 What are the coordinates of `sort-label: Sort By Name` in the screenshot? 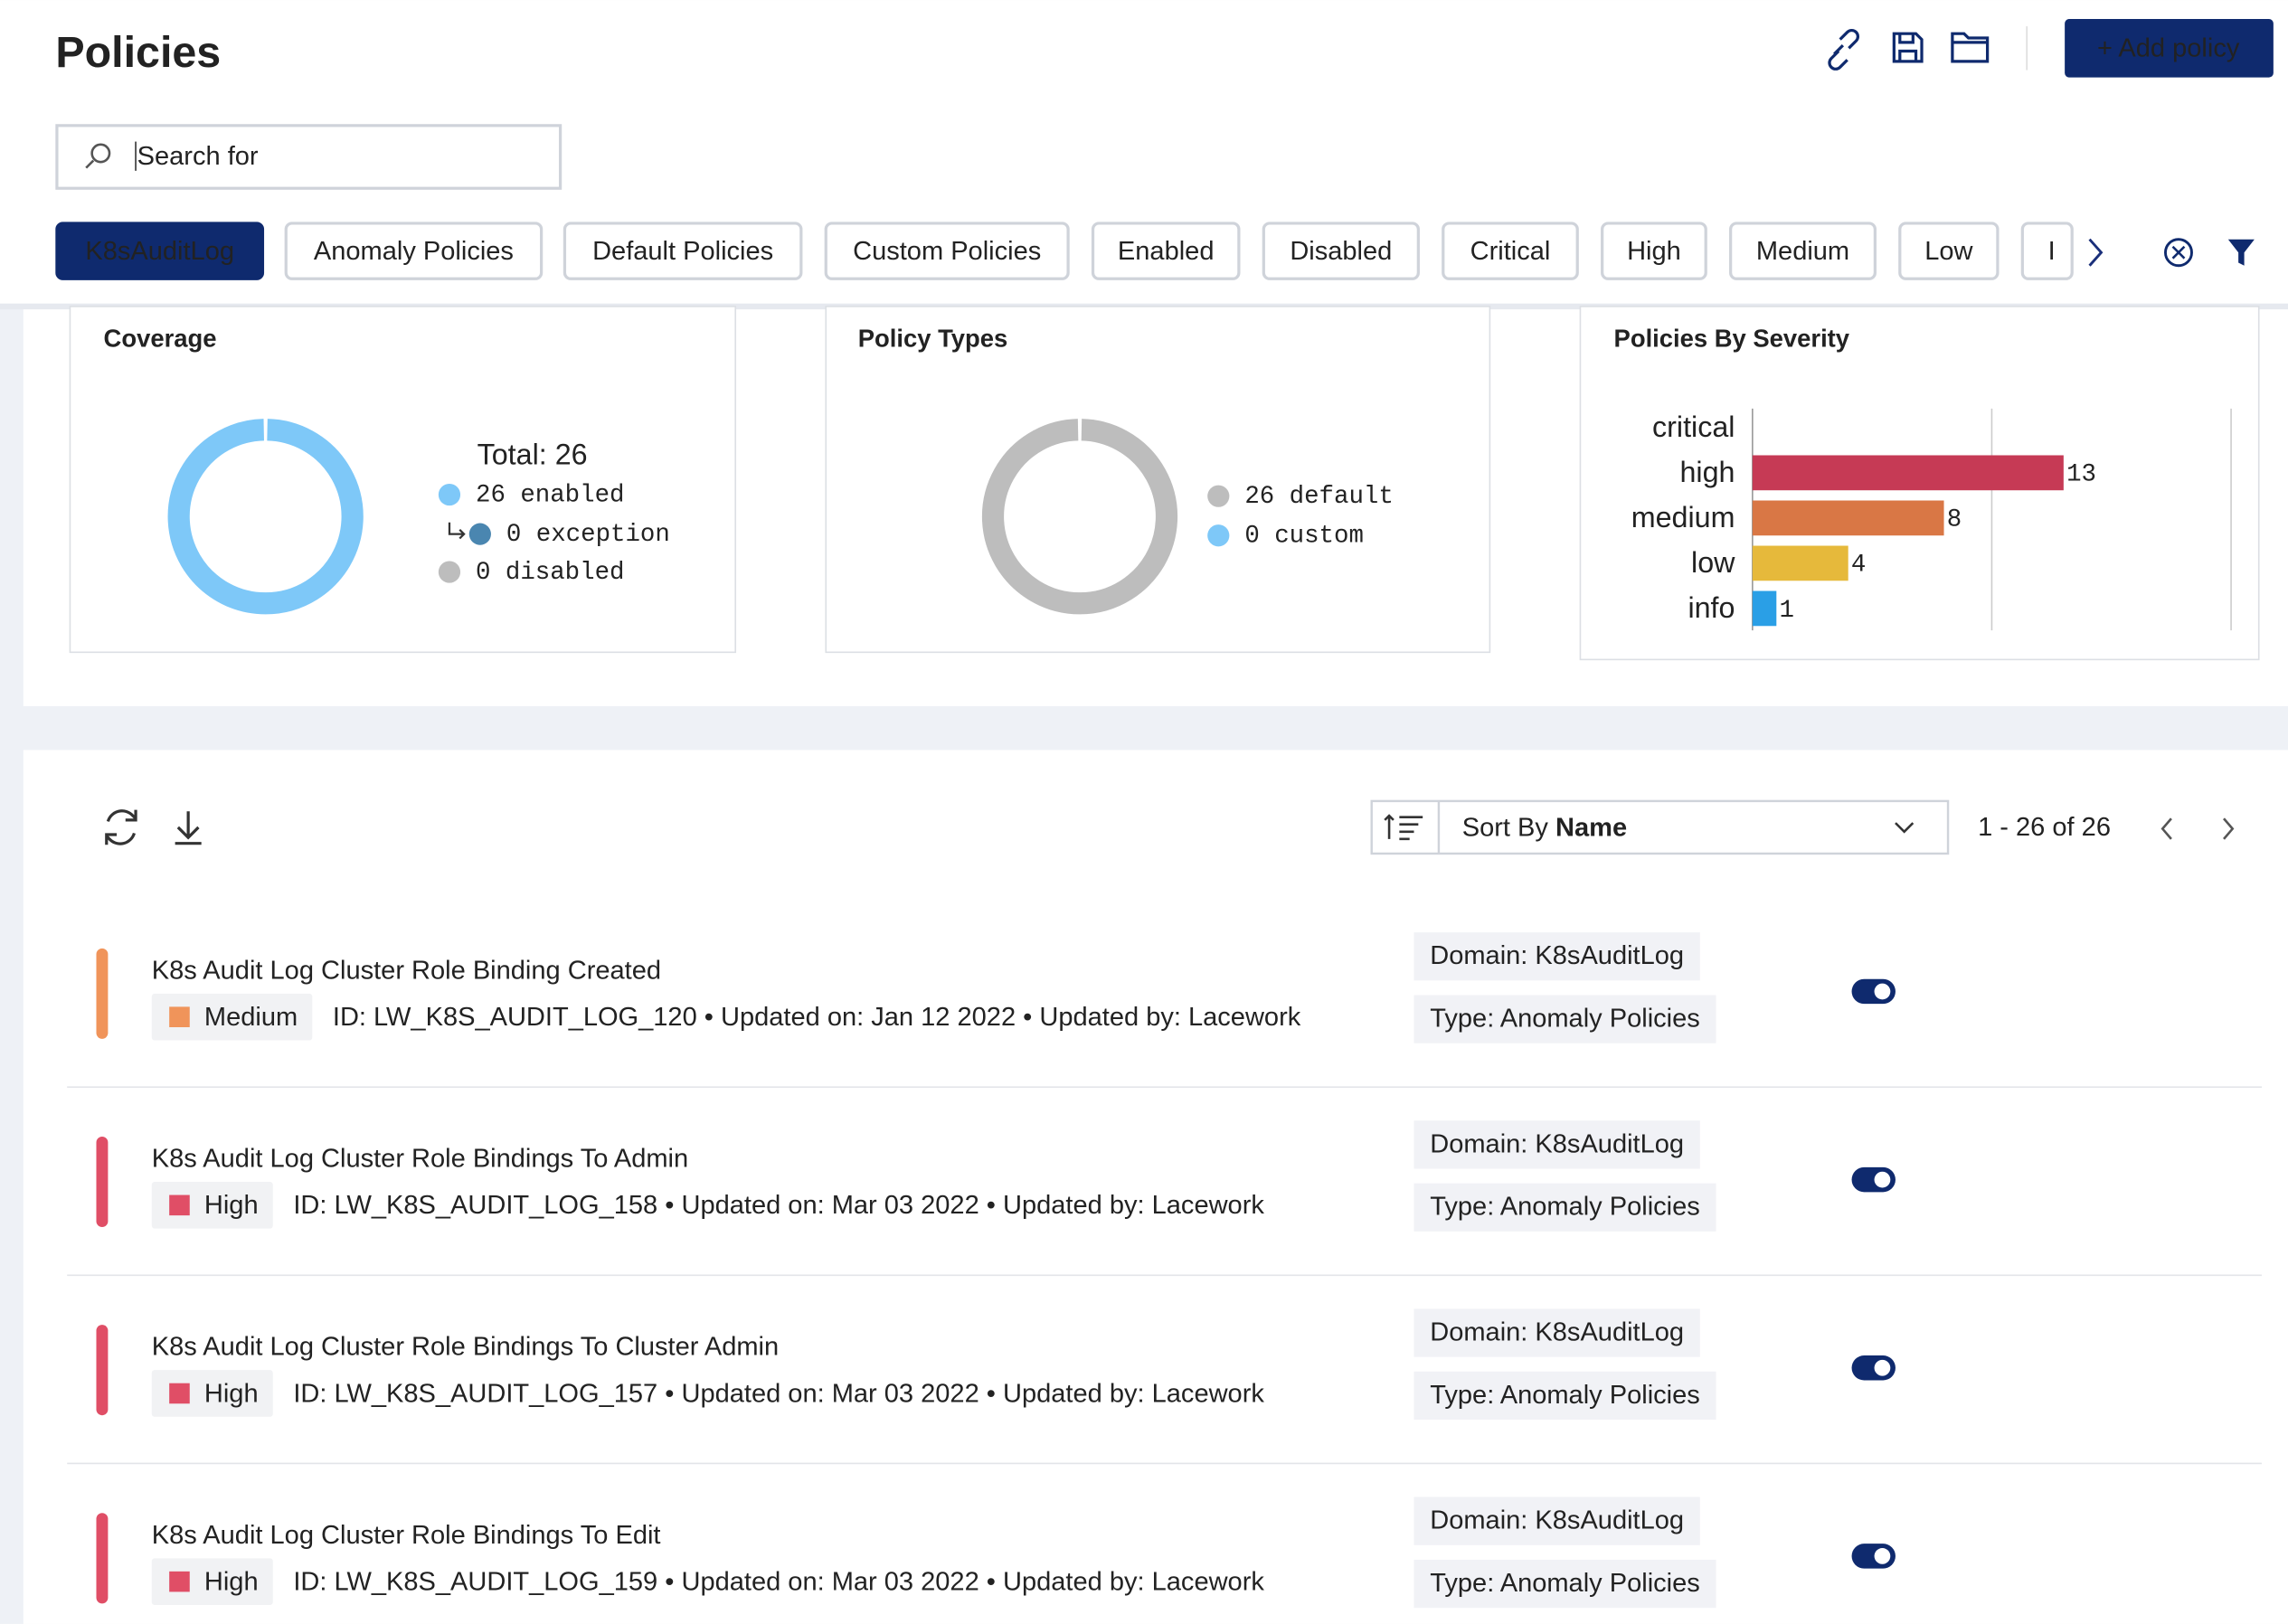 It's located at (1545, 828).